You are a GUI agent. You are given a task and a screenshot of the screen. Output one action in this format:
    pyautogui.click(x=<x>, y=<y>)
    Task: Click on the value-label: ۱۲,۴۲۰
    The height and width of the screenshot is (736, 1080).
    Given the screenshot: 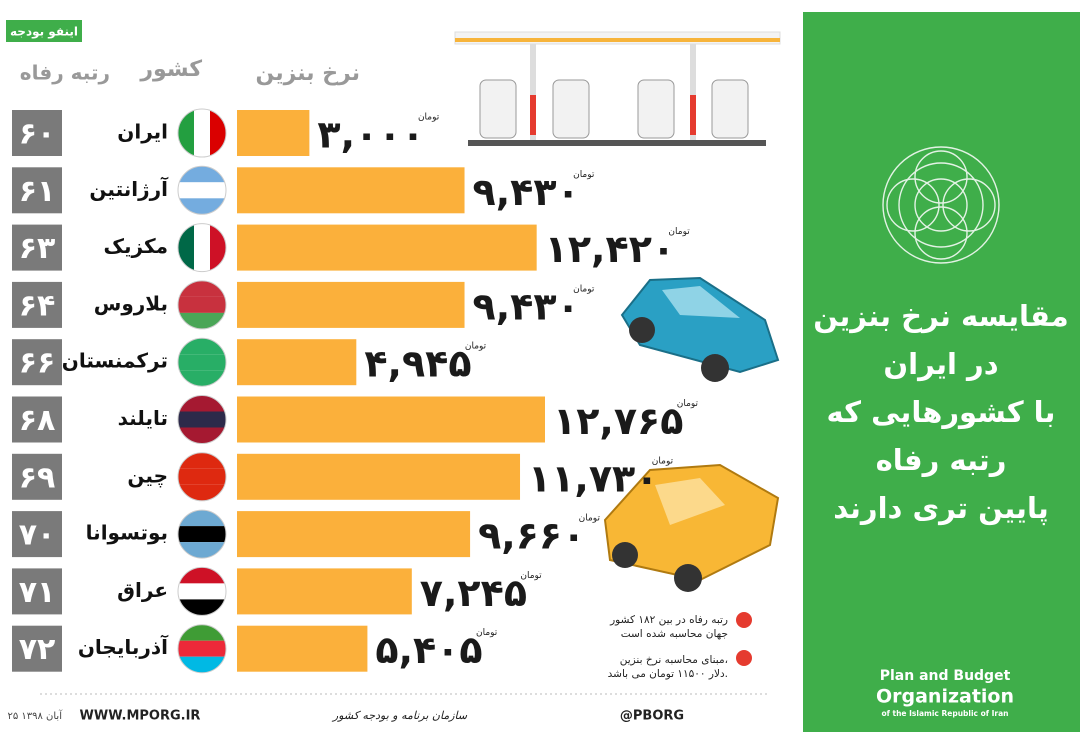 What is the action you would take?
    pyautogui.click(x=610, y=249)
    